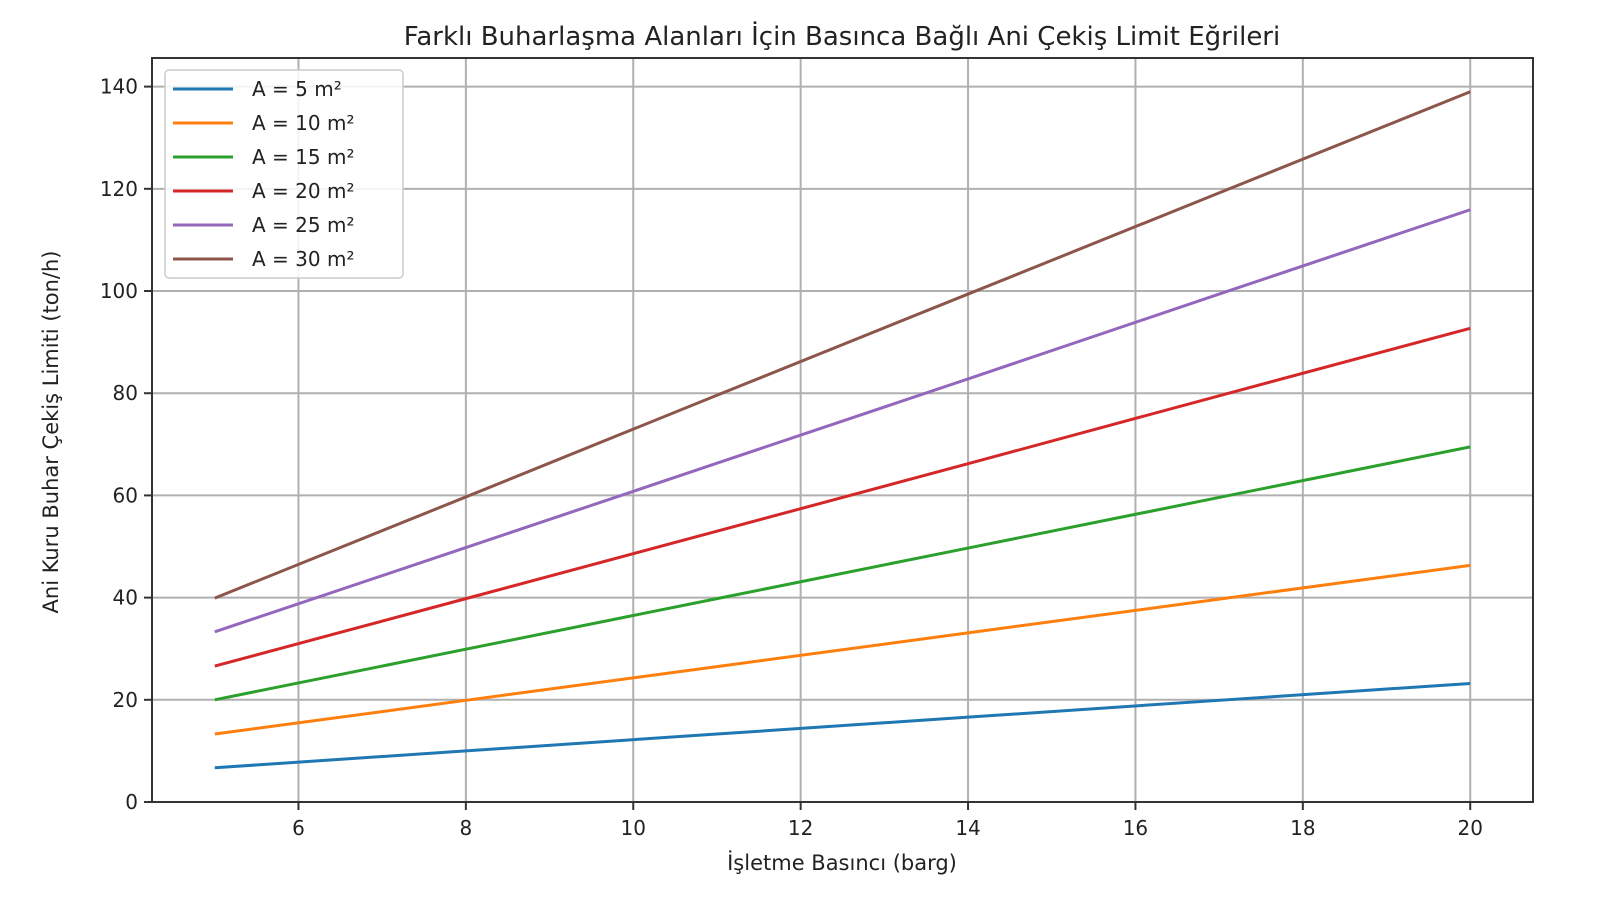 The height and width of the screenshot is (904, 1600). What do you see at coordinates (1470, 828) in the screenshot?
I see `x-tick-label: 20` at bounding box center [1470, 828].